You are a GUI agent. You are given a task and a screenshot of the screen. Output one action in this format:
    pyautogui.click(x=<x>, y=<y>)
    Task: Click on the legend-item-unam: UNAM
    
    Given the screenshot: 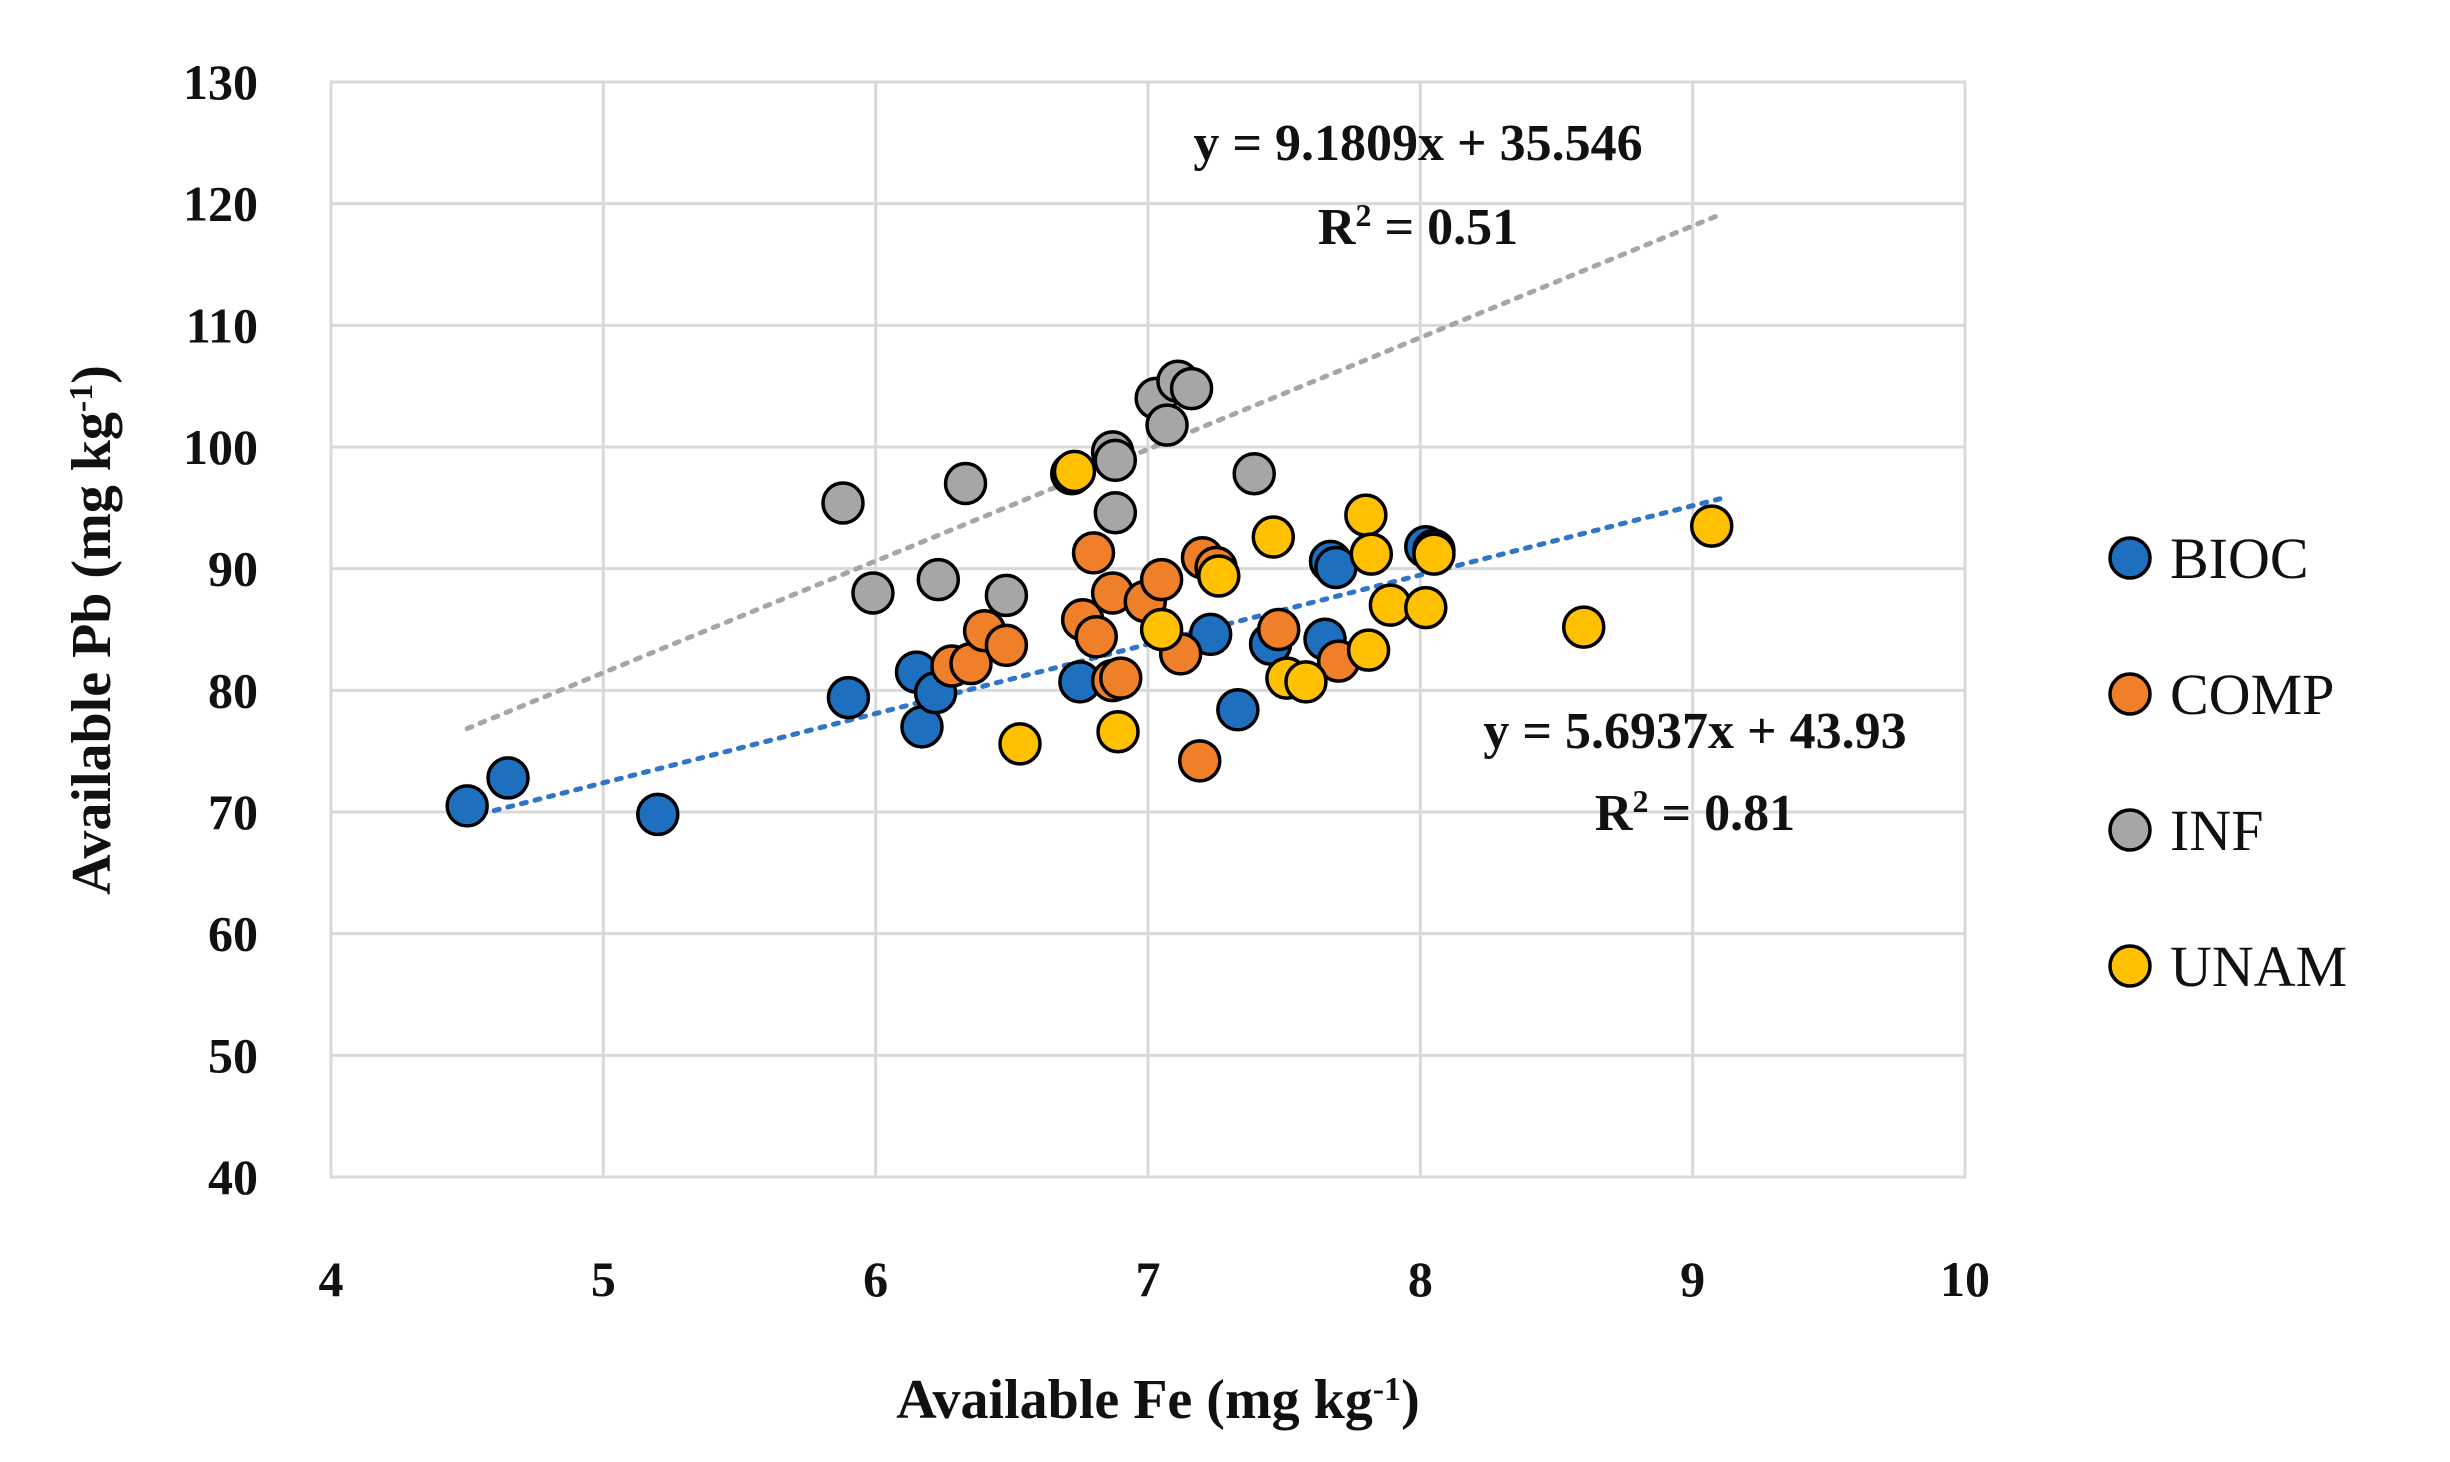 What is the action you would take?
    pyautogui.click(x=2227, y=966)
    